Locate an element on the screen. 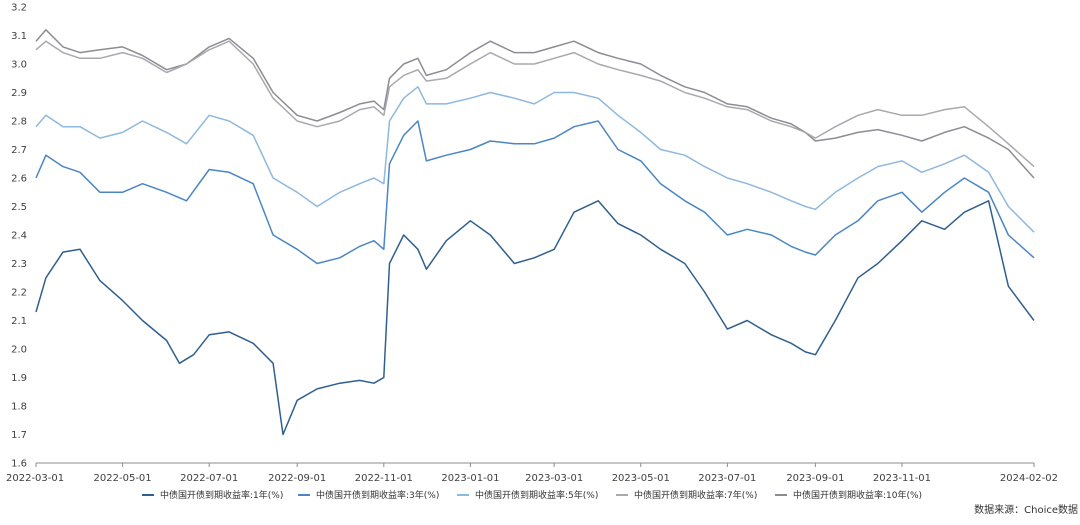 The width and height of the screenshot is (1080, 525). x-tick-label: 2023-03-01 is located at coordinates (554, 478).